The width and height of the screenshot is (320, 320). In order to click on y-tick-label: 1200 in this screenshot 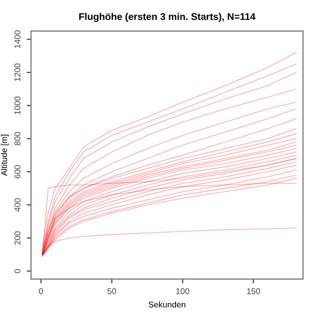, I will do `click(17, 72)`.